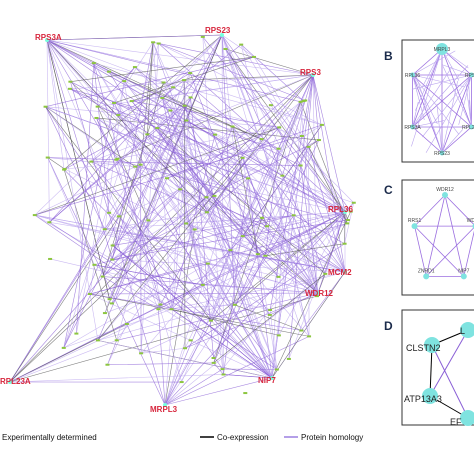 The width and height of the screenshot is (474, 474). I want to click on node-label: ATP13A3, so click(423, 399).